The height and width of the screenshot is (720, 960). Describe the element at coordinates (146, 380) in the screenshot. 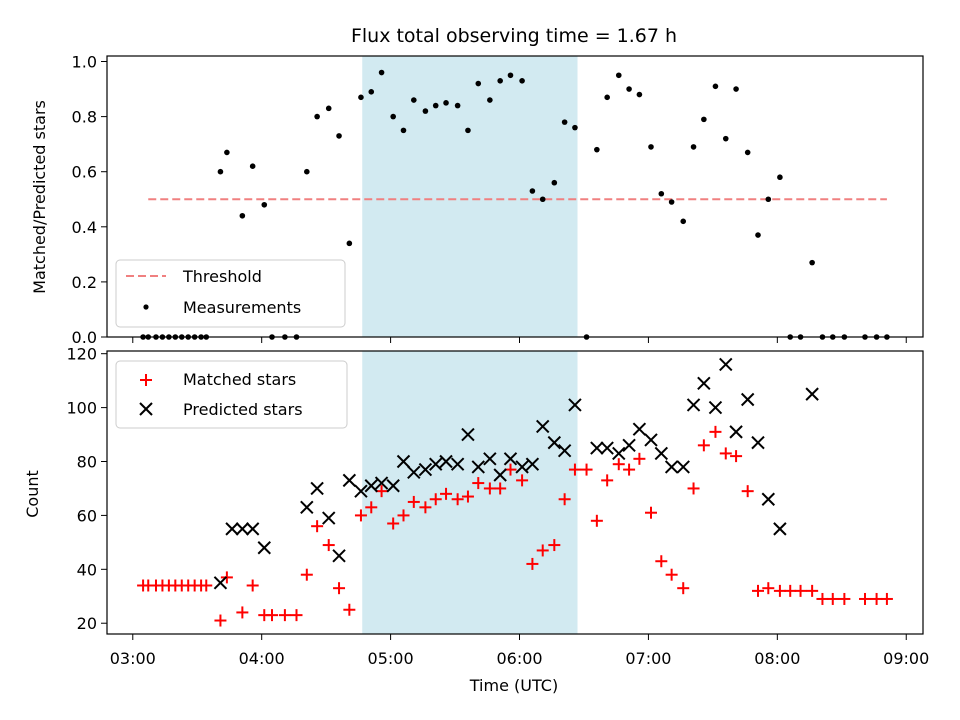

I see `legend-matched-swatch` at that location.